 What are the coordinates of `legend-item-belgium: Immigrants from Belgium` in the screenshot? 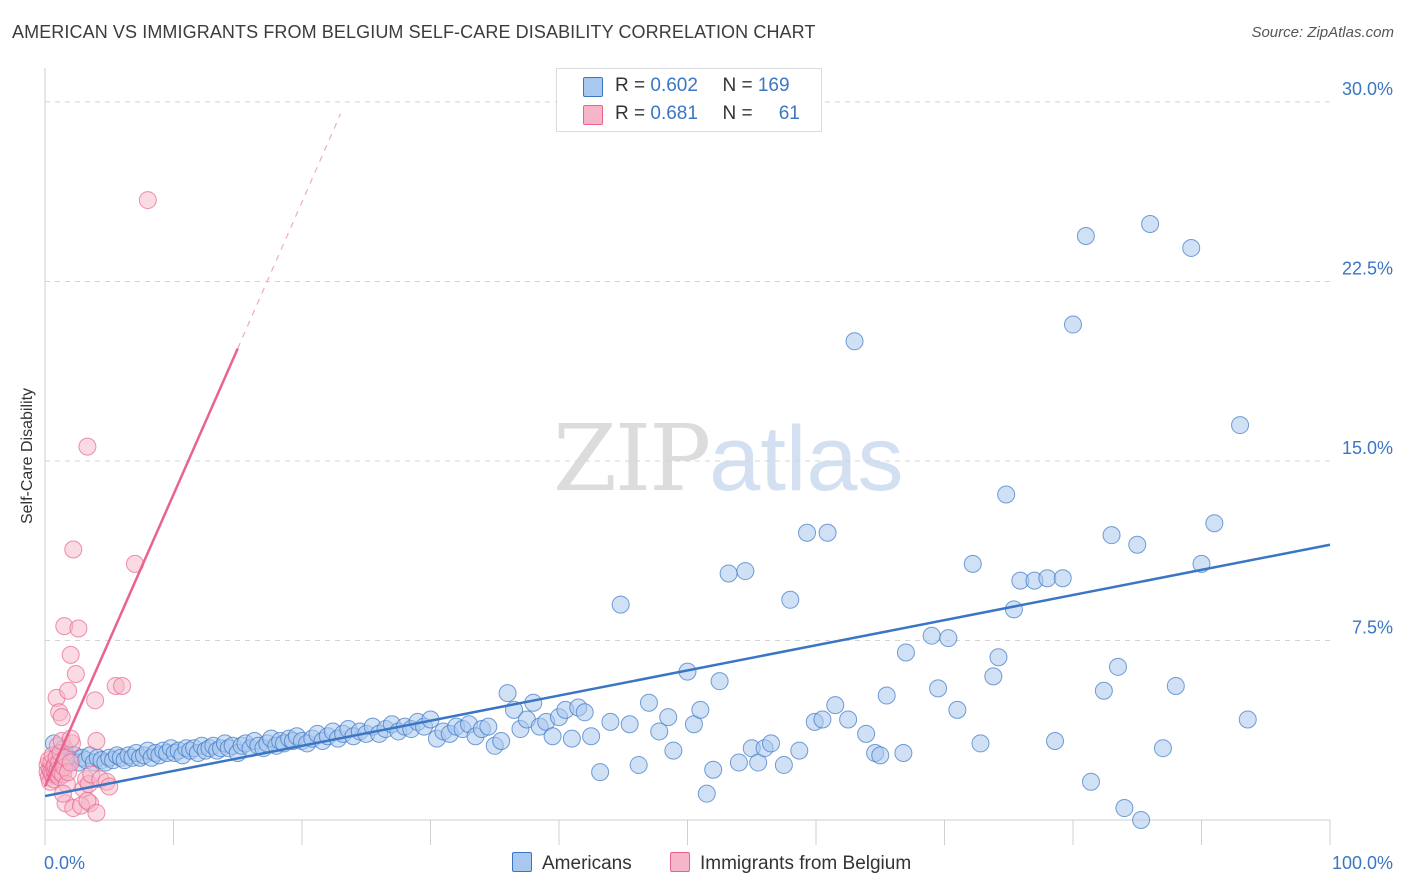 It's located at (790, 864).